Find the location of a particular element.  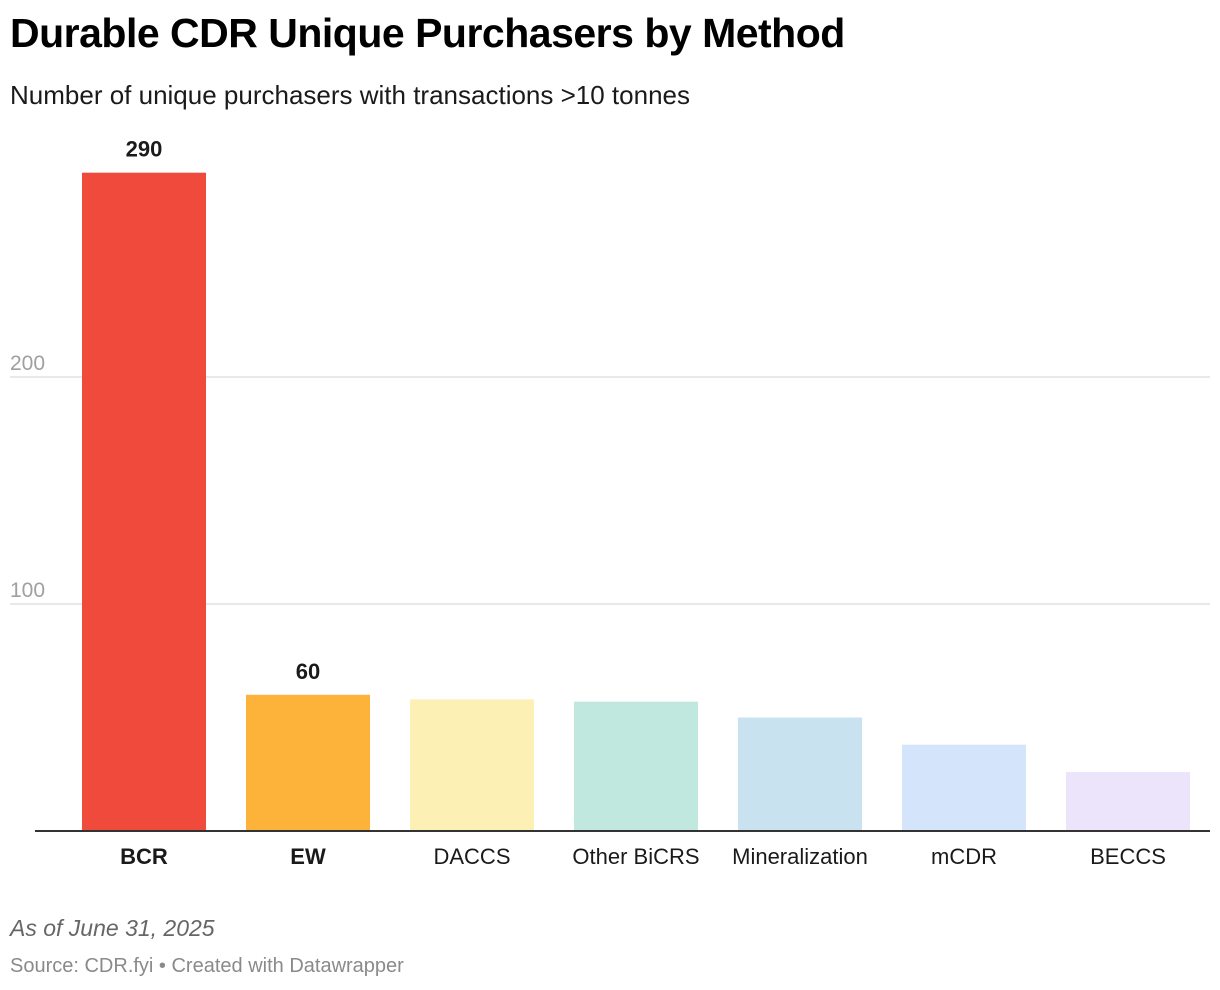

bar-ew is located at coordinates (308, 762).